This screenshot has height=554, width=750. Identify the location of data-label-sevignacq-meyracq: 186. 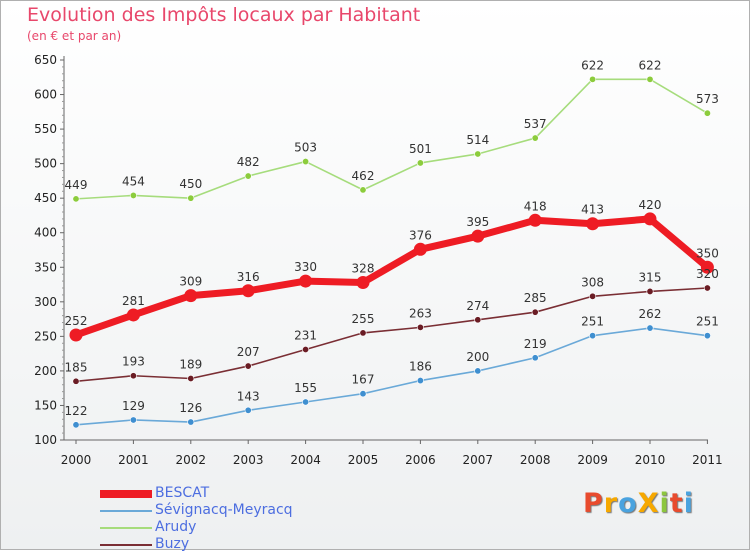
(420, 367).